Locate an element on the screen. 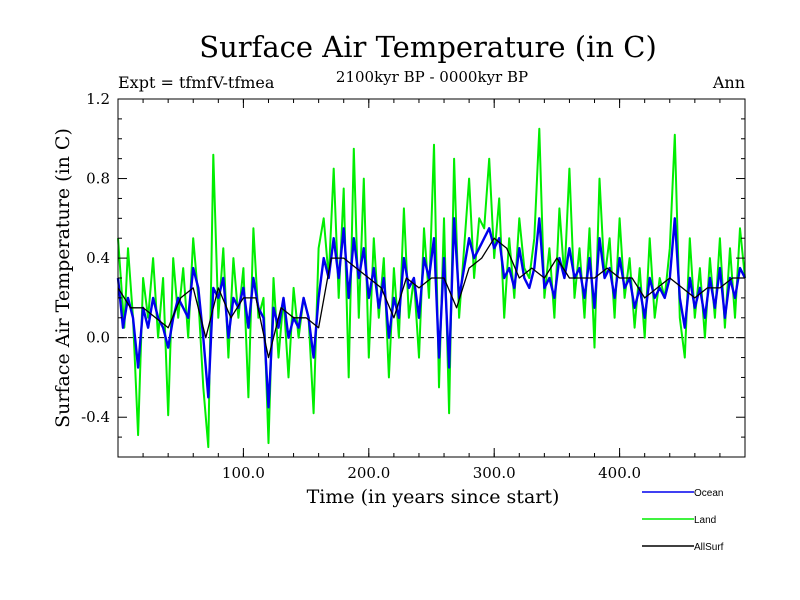 Image resolution: width=800 pixels, height=600 pixels. x-tick-label: 400.0 is located at coordinates (619, 473).